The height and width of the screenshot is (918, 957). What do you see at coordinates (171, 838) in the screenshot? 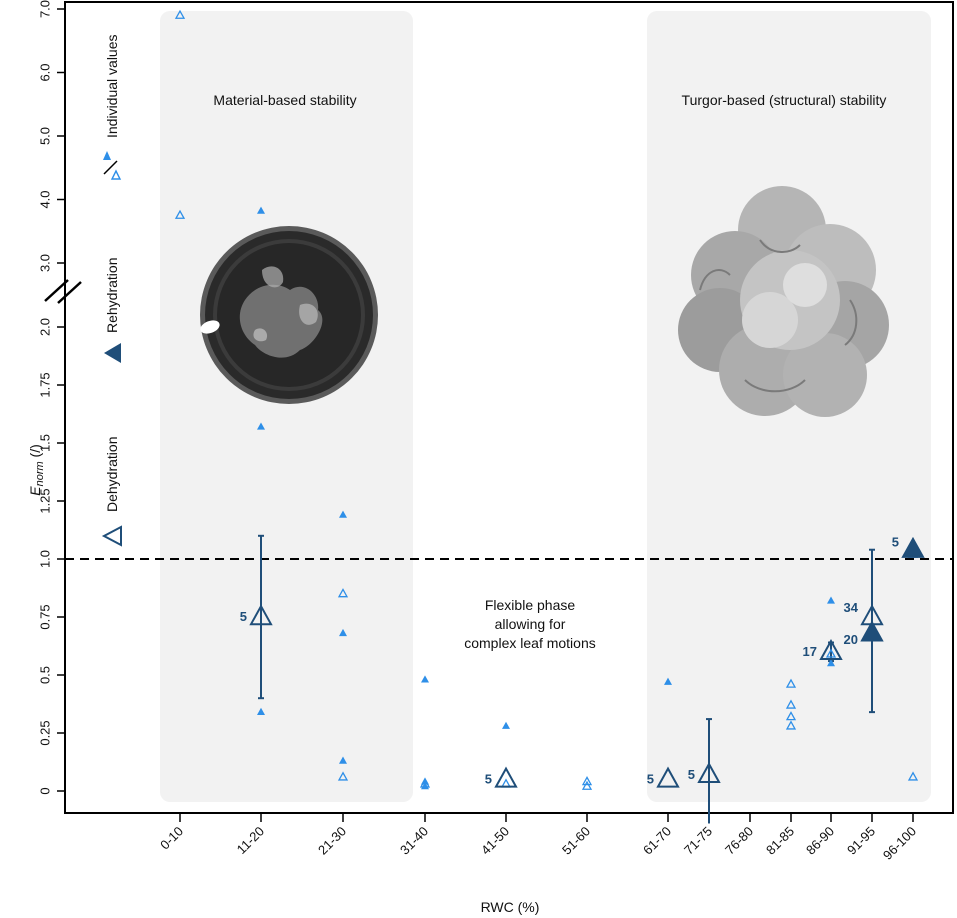
I see `x-tick-label-0: 0-10` at bounding box center [171, 838].